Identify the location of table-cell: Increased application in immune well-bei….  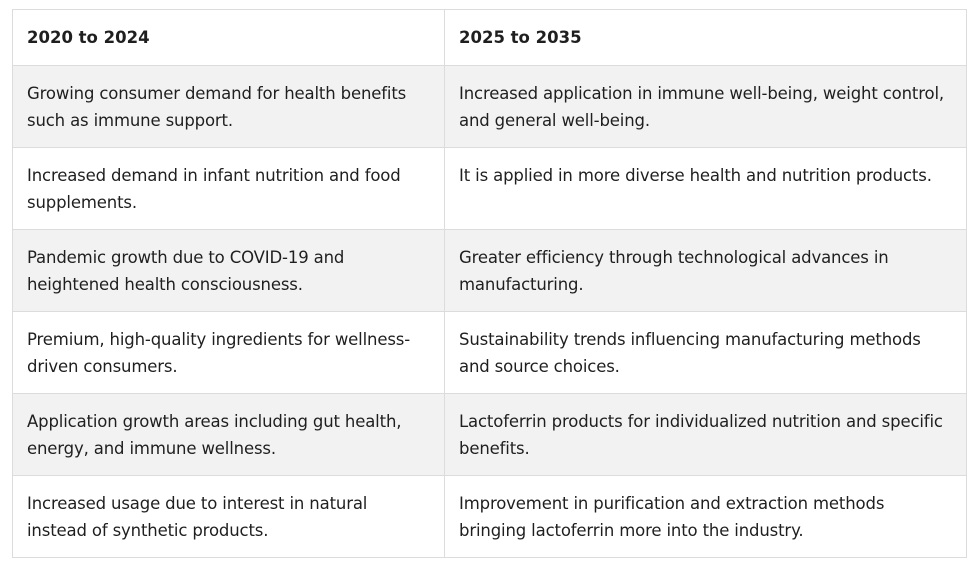
(705, 106).